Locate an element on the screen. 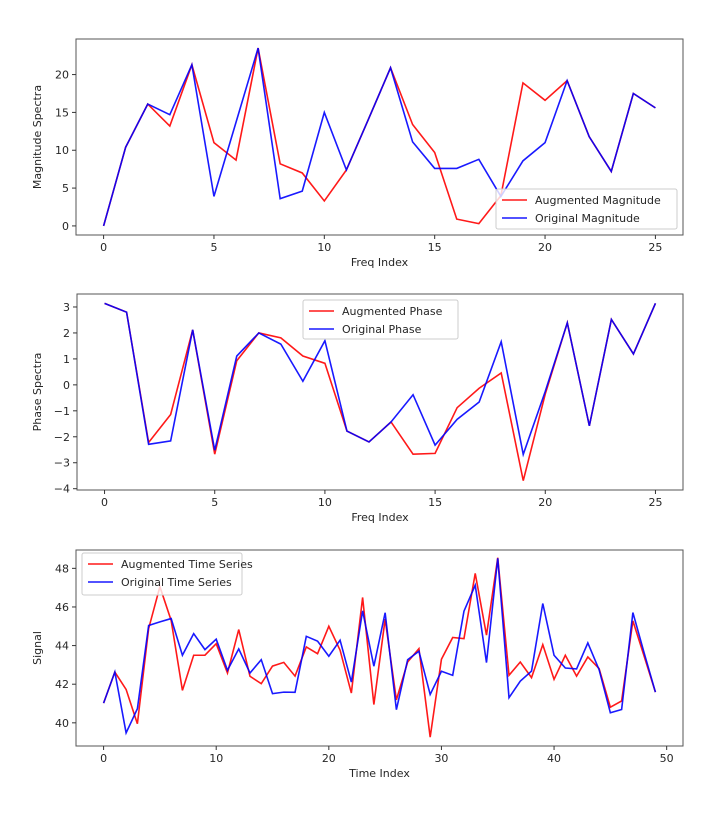  y-tick-label: 42 is located at coordinates (62, 684).